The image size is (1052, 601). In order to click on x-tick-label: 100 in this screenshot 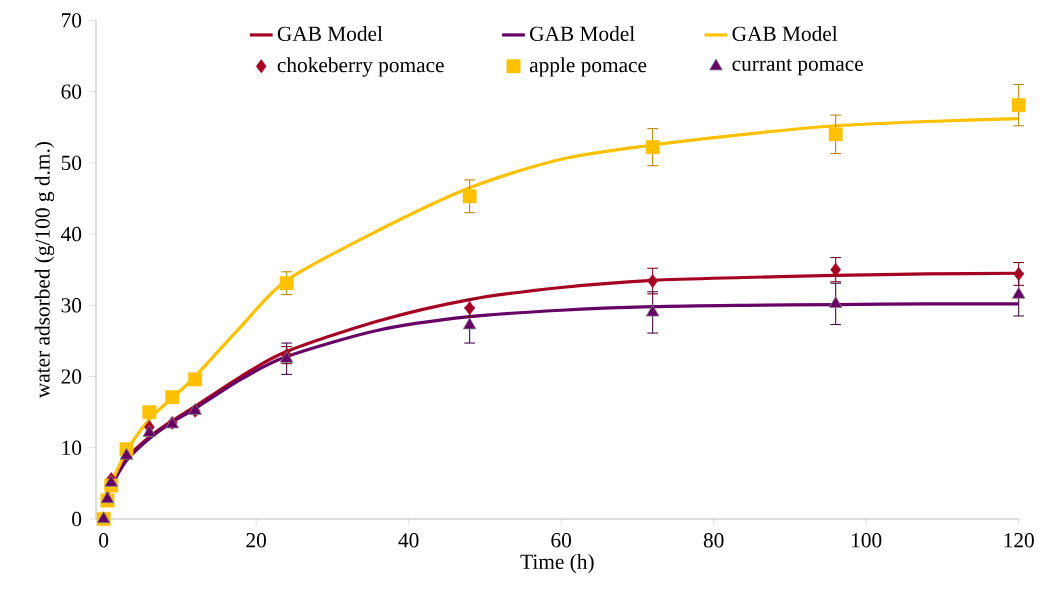, I will do `click(867, 540)`.